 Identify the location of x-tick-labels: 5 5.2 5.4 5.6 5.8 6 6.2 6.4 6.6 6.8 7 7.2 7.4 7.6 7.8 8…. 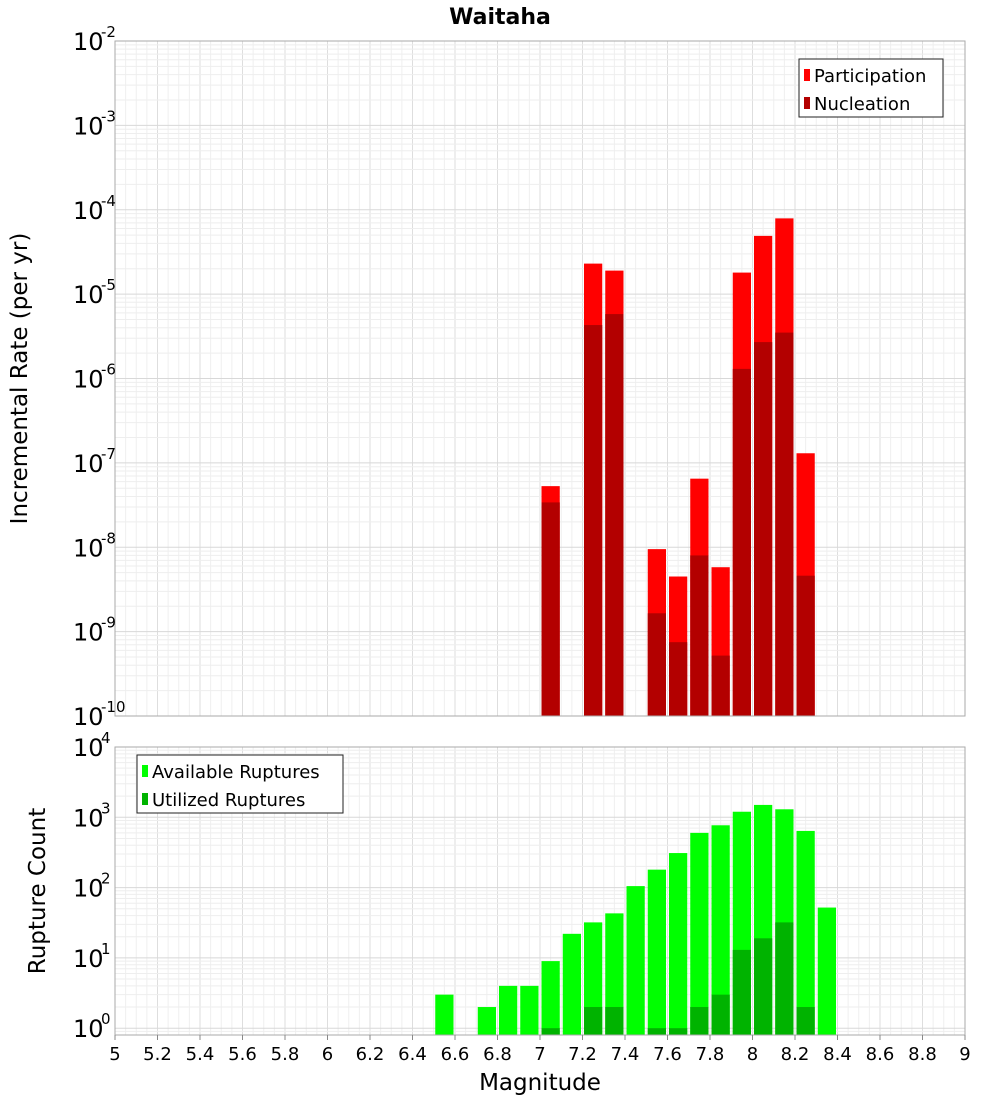
(540, 1050).